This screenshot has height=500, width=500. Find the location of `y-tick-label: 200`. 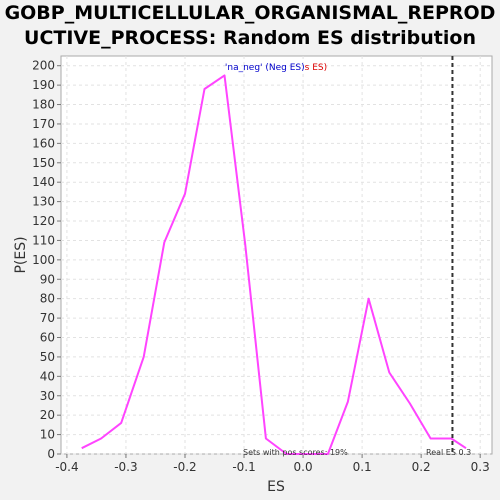

y-tick-label: 200 is located at coordinates (43, 66).